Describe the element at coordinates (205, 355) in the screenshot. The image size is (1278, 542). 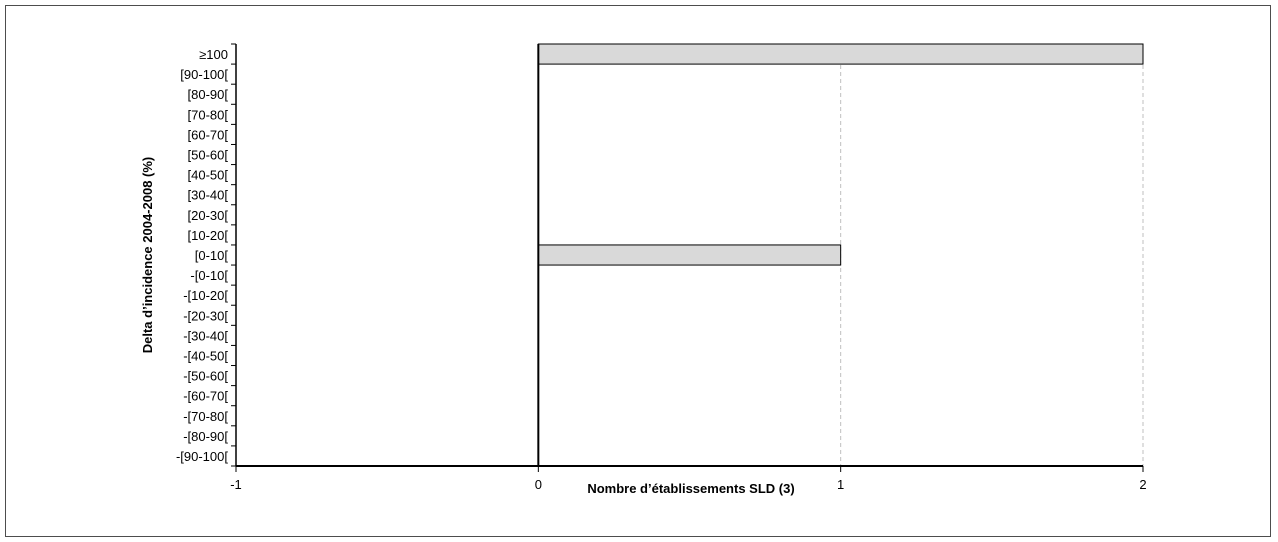
I see `y-tick-label: -[40-50[` at that location.